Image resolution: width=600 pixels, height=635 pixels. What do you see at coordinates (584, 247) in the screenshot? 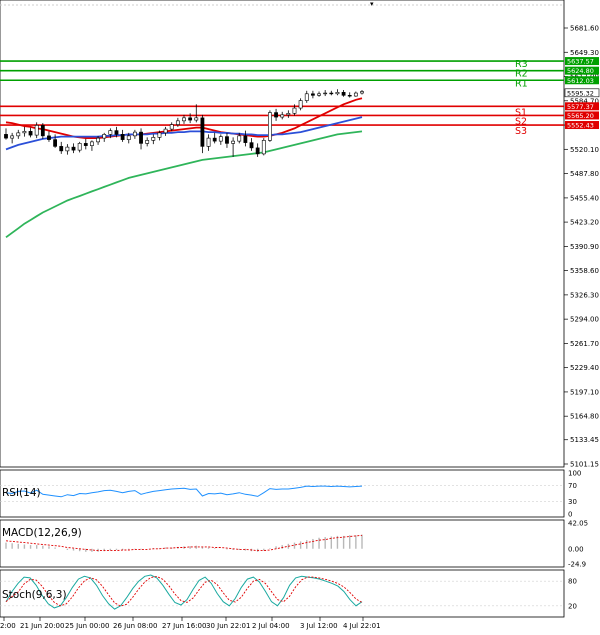
I see `price-tick-label: 5390.90` at bounding box center [584, 247].